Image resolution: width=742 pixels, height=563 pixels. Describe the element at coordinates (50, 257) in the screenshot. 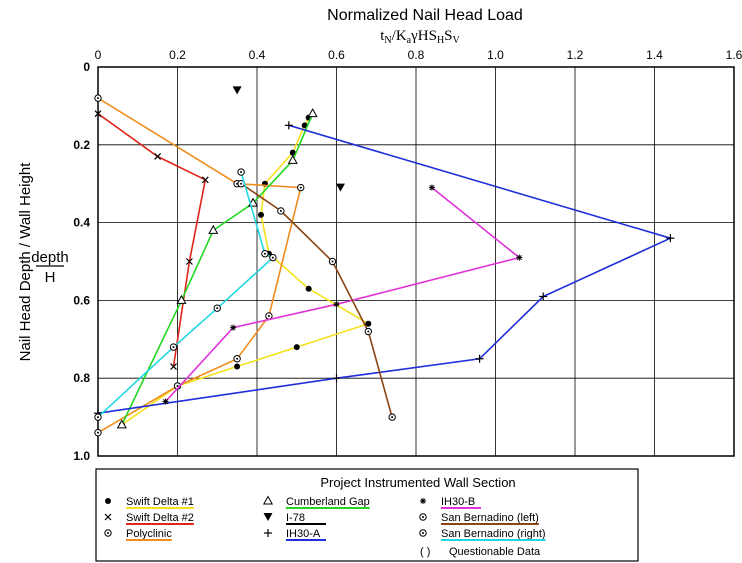

I see `y-fraction-numerator: depth` at that location.